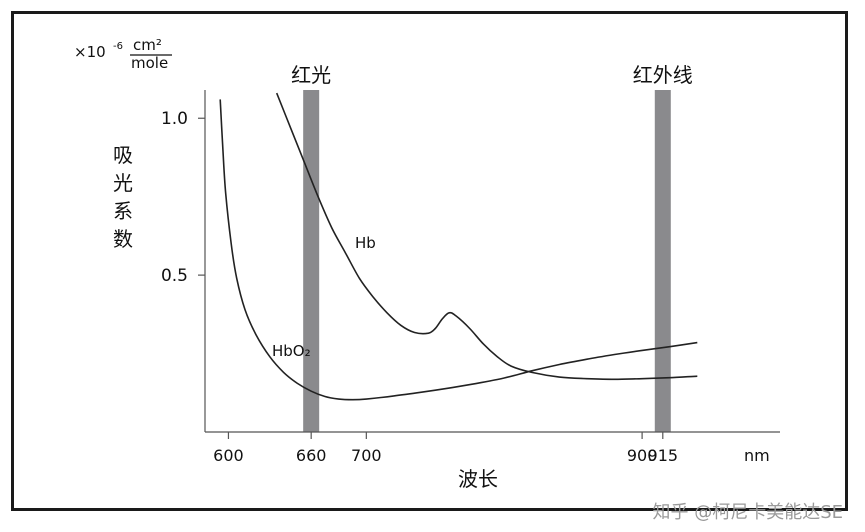 The width and height of the screenshot is (865, 532). What do you see at coordinates (147, 45) in the screenshot?
I see `y-unit-numerator: cm²` at bounding box center [147, 45].